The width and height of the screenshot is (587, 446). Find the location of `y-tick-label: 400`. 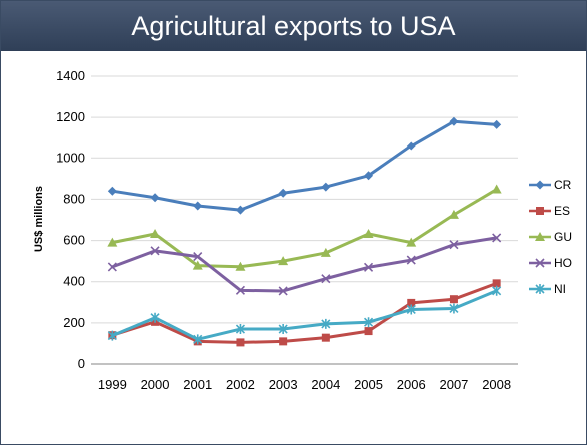

y-tick-label: 400 is located at coordinates (74, 281).